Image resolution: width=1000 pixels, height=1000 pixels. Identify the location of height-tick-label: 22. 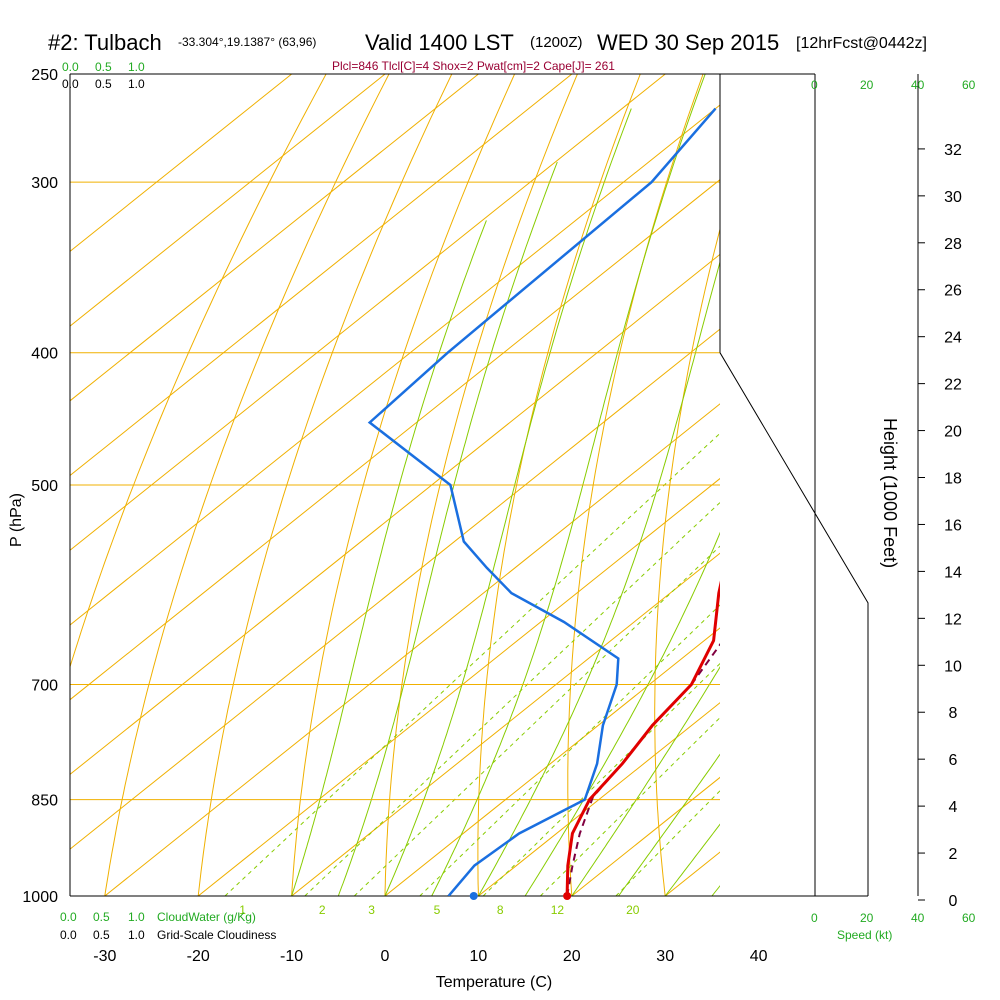
(953, 385).